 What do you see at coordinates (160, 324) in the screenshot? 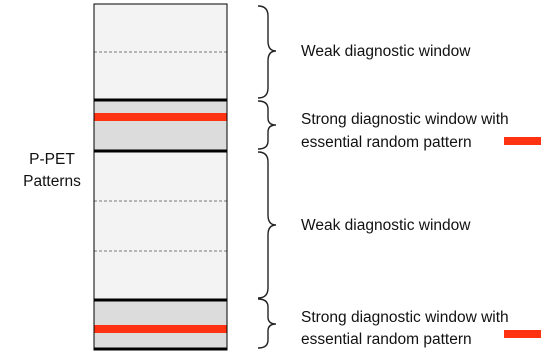
I see `strong-window-2-region` at bounding box center [160, 324].